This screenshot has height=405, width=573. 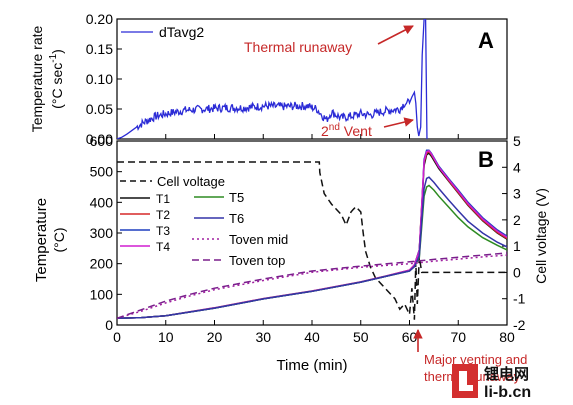 What do you see at coordinates (109, 325) in the screenshot?
I see `panel-b-ytick-label: 0` at bounding box center [109, 325].